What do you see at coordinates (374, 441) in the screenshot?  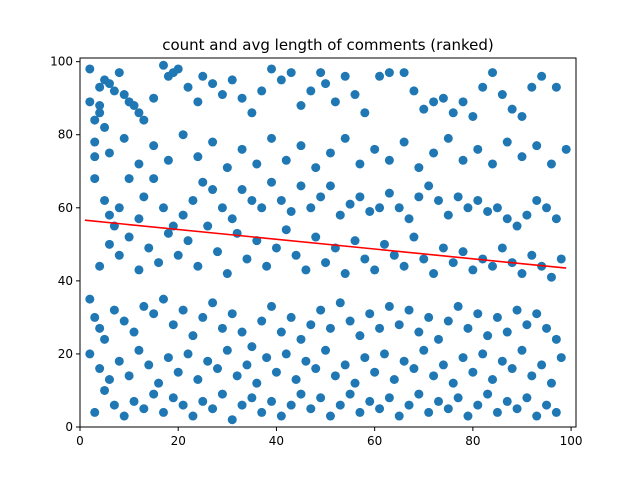 I see `x-tick-label: 60` at bounding box center [374, 441].